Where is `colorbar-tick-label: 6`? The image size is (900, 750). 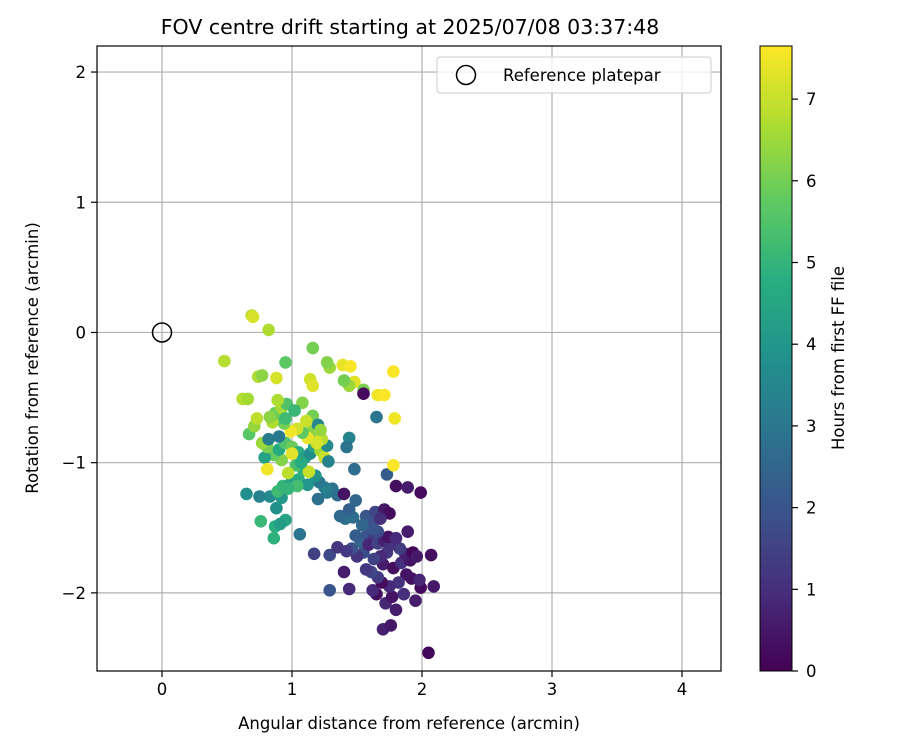
colorbar-tick-label: 6 is located at coordinates (811, 181).